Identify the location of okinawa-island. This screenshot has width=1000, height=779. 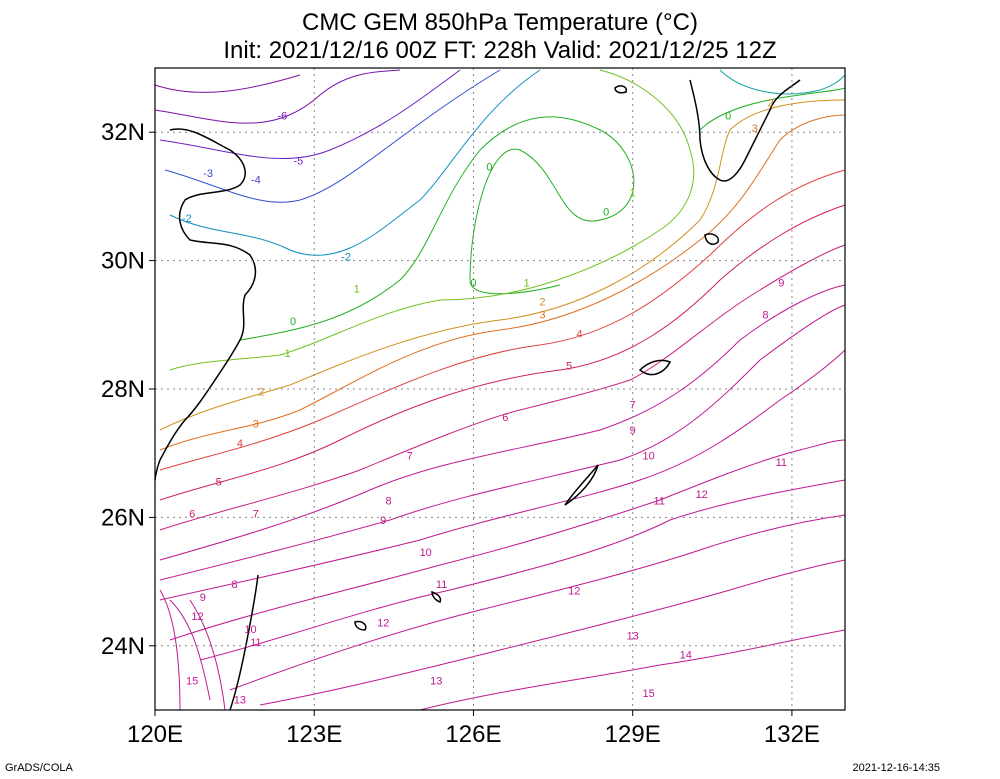
(581, 485).